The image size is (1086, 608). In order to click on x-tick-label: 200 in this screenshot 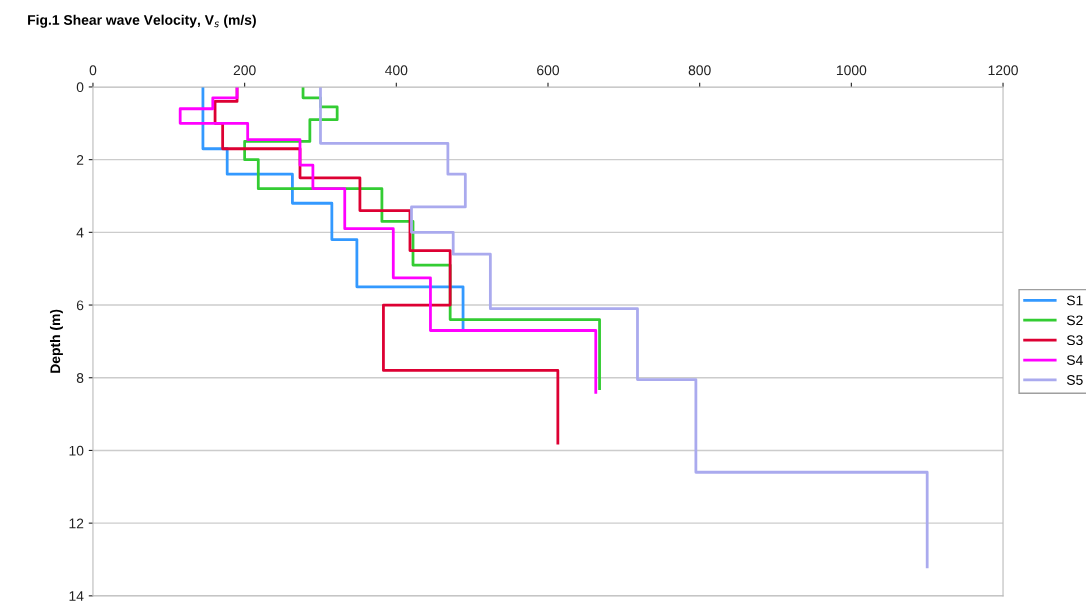, I will do `click(244, 70)`.